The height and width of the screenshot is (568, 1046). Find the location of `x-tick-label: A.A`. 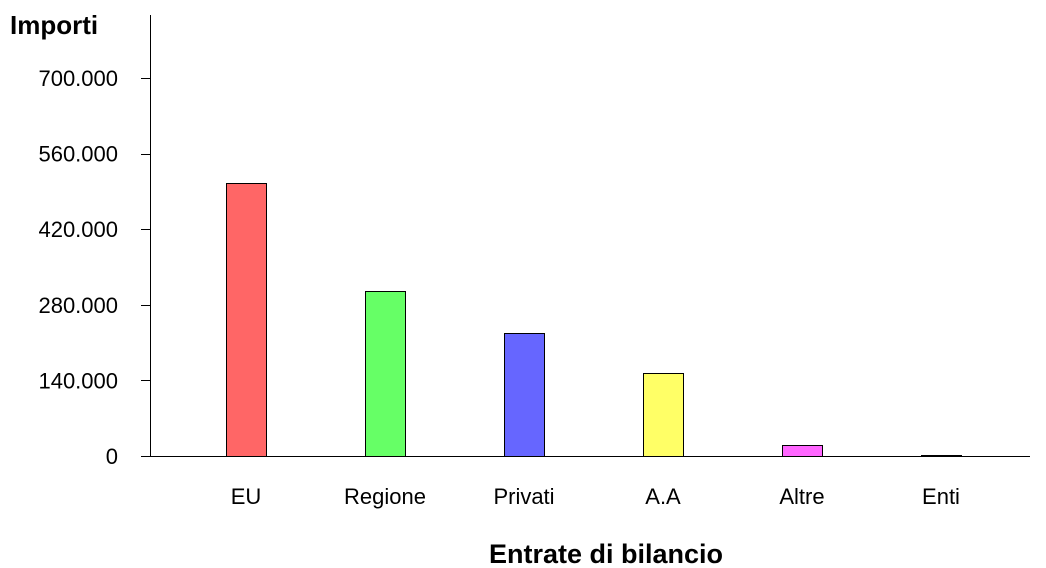

x-tick-label: A.A is located at coordinates (663, 496).